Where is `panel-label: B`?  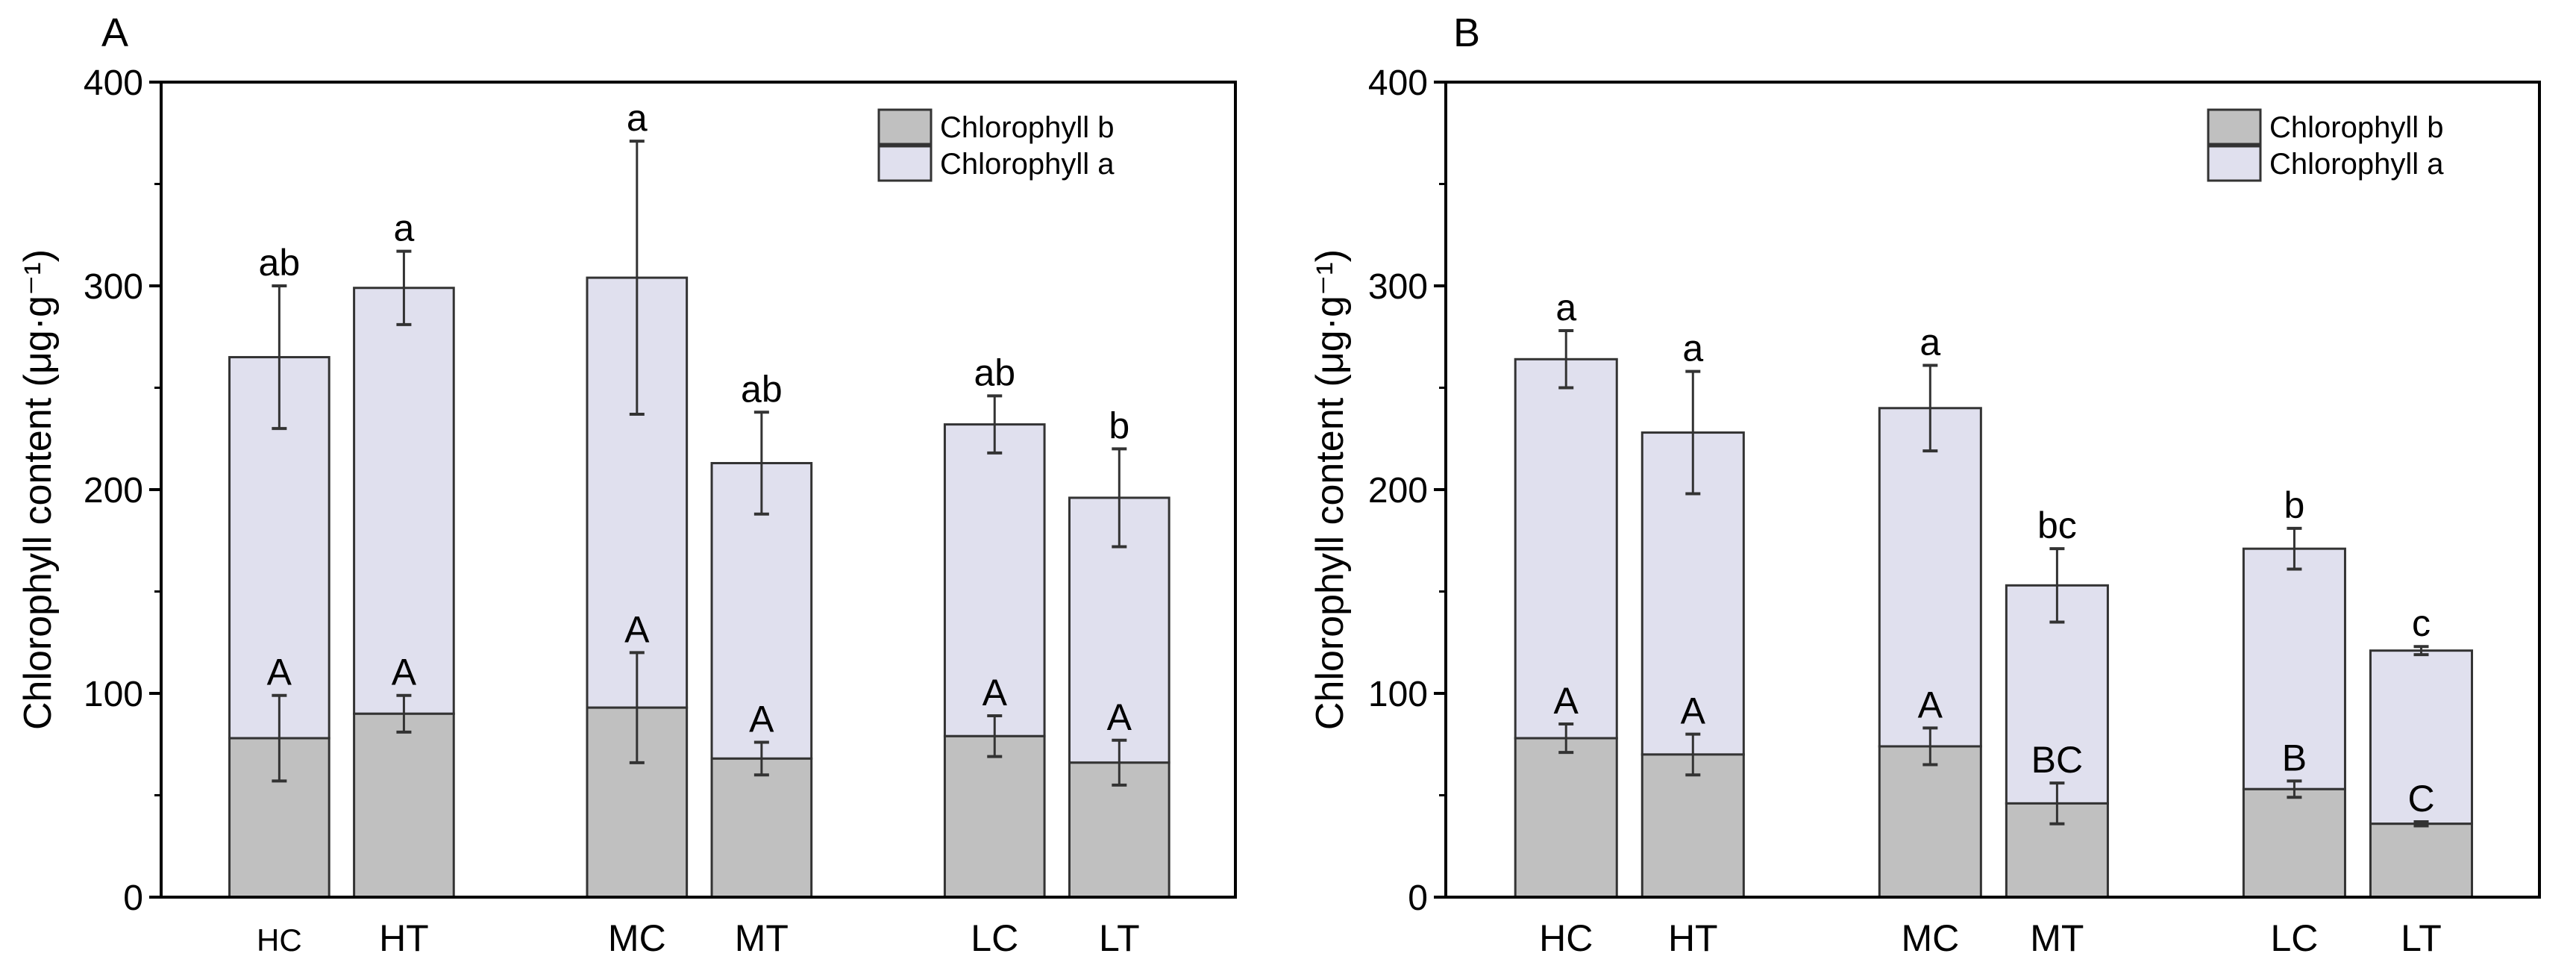 panel-label: B is located at coordinates (1466, 32).